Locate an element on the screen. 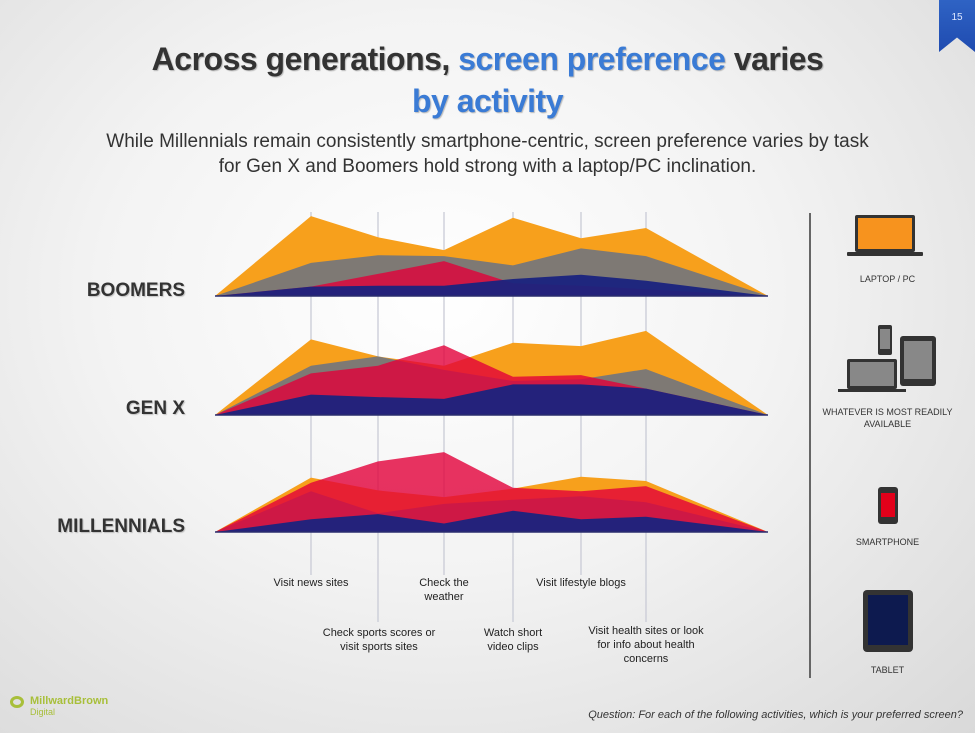 Image resolution: width=975 pixels, height=733 pixels. panel-label-millennials: MILLENNIALS is located at coordinates (121, 526).